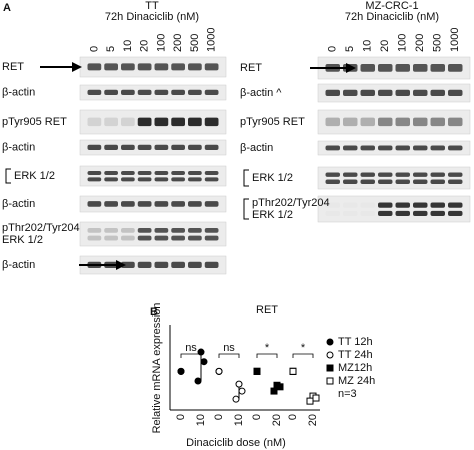  I want to click on legend-label: MZ12h, so click(355, 368).